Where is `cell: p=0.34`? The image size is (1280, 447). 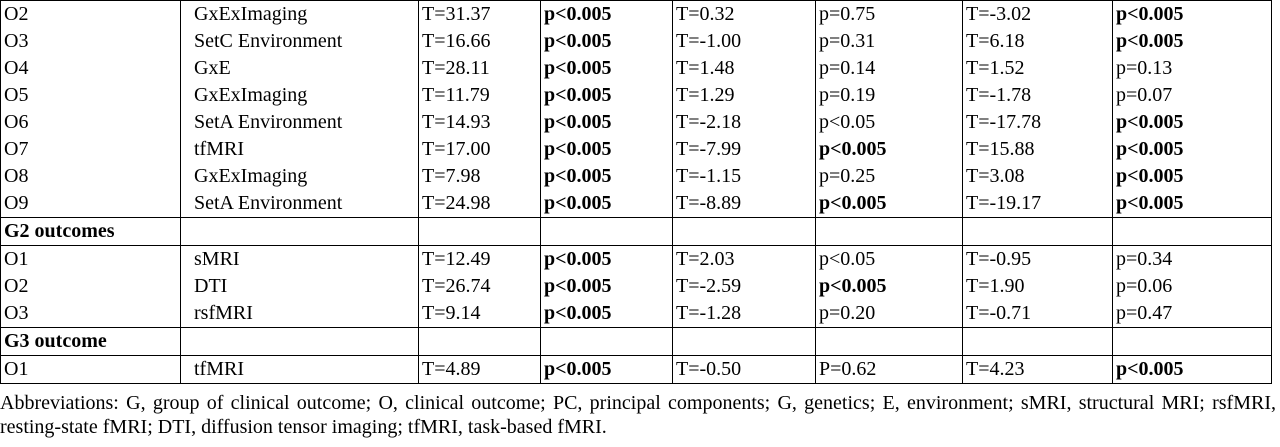
cell: p=0.34 is located at coordinates (1192, 259).